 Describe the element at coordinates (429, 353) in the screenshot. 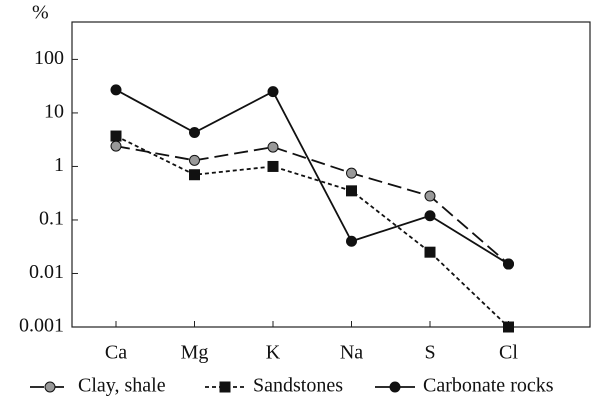

I see `x-tick-label: S` at that location.